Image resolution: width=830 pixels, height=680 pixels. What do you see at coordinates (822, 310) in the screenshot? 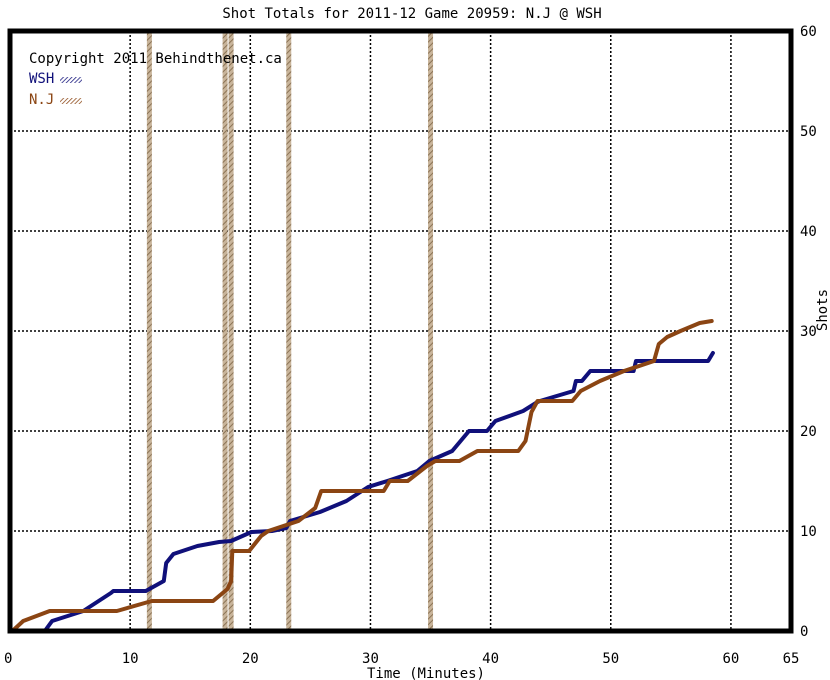
I see `y-axis-label: Shots` at bounding box center [822, 310].